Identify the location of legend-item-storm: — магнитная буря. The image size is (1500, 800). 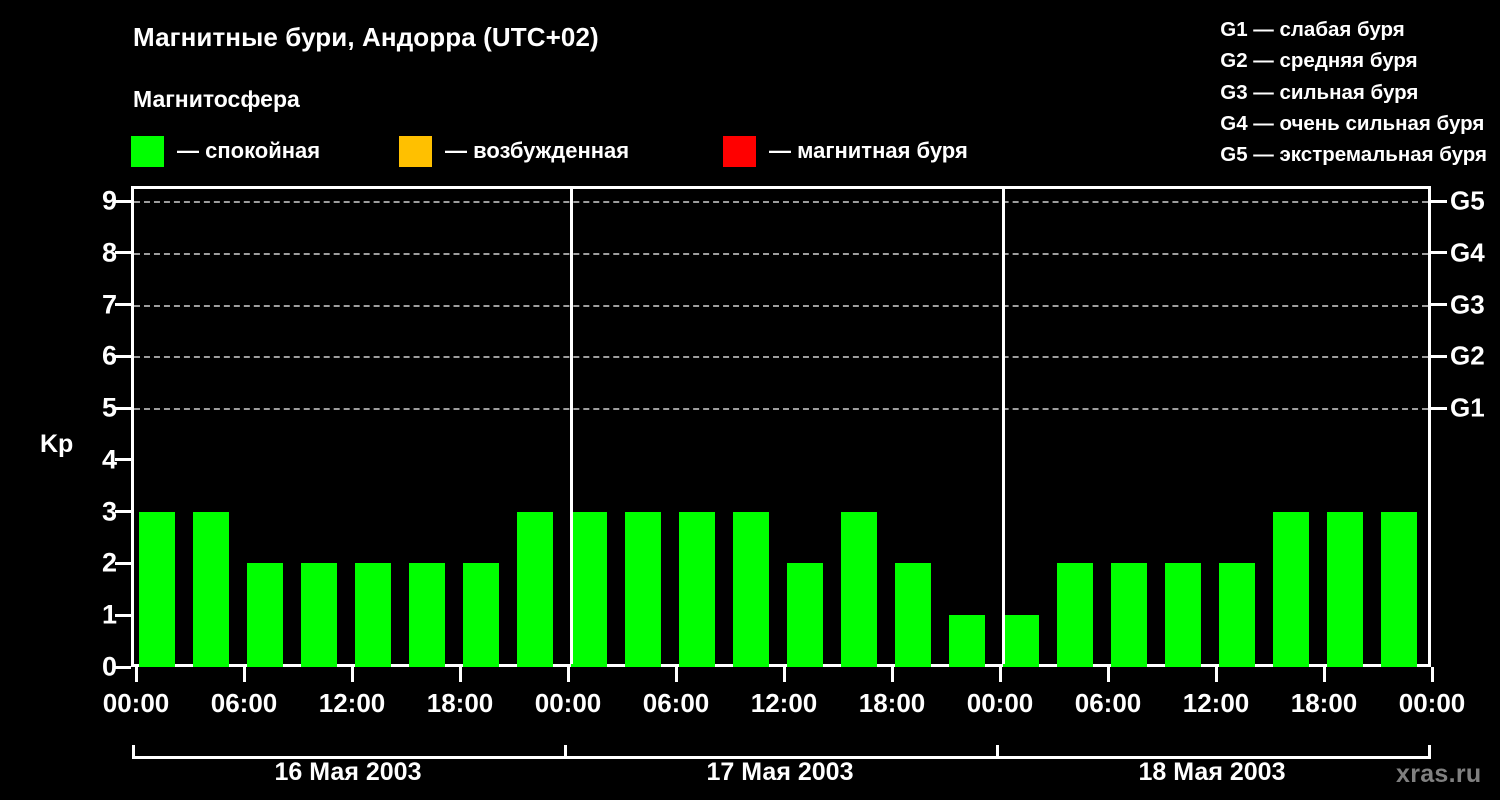
(845, 151).